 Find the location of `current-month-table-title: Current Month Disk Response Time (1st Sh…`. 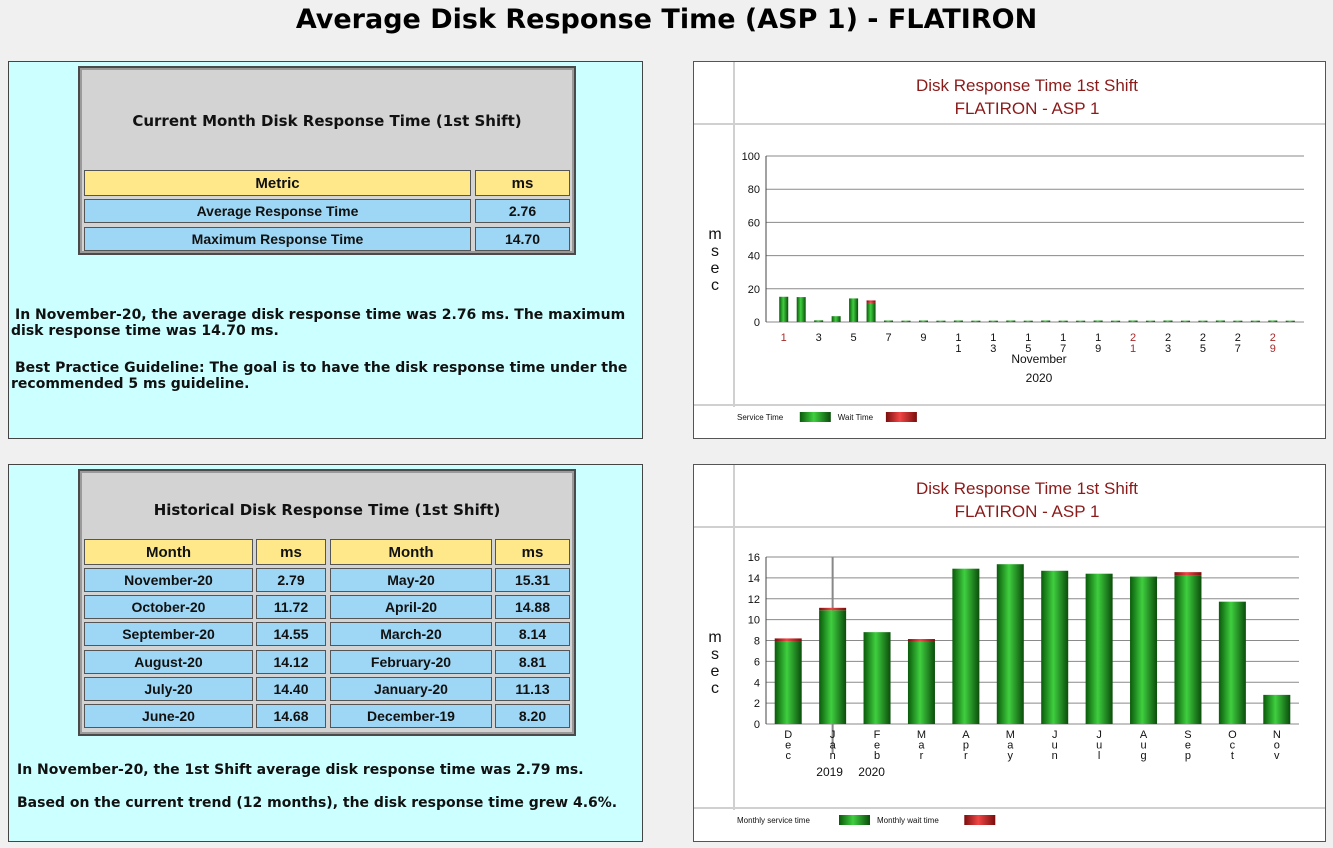

current-month-table-title: Current Month Disk Response Time (1st Sh… is located at coordinates (327, 121).